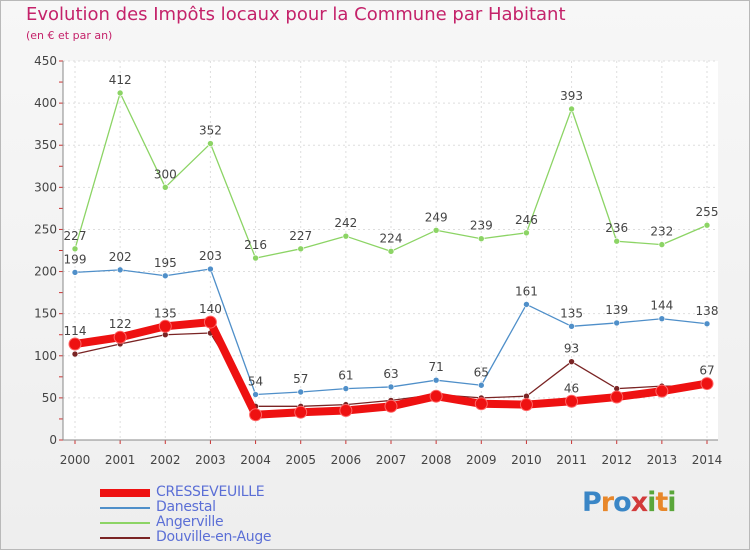 The height and width of the screenshot is (550, 750). What do you see at coordinates (345, 376) in the screenshot?
I see `data-label-danestal: 61` at bounding box center [345, 376].